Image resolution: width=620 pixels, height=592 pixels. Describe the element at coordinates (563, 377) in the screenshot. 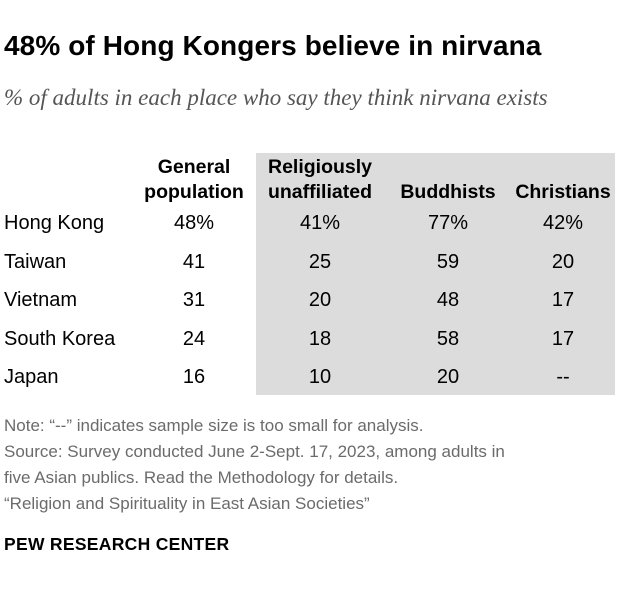

I see `table-cell: --` at that location.